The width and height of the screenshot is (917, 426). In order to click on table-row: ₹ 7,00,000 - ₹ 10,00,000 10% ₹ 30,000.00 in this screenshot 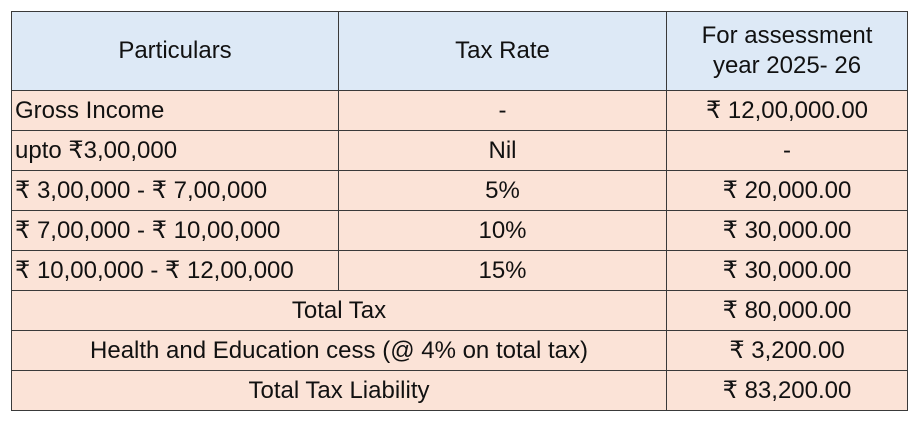, I will do `click(459, 230)`.